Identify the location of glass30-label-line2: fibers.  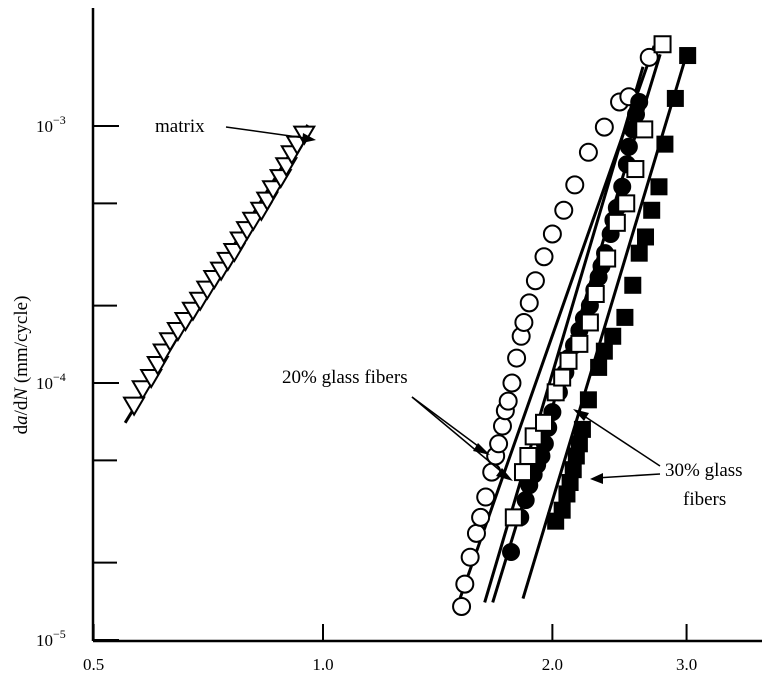
(704, 499).